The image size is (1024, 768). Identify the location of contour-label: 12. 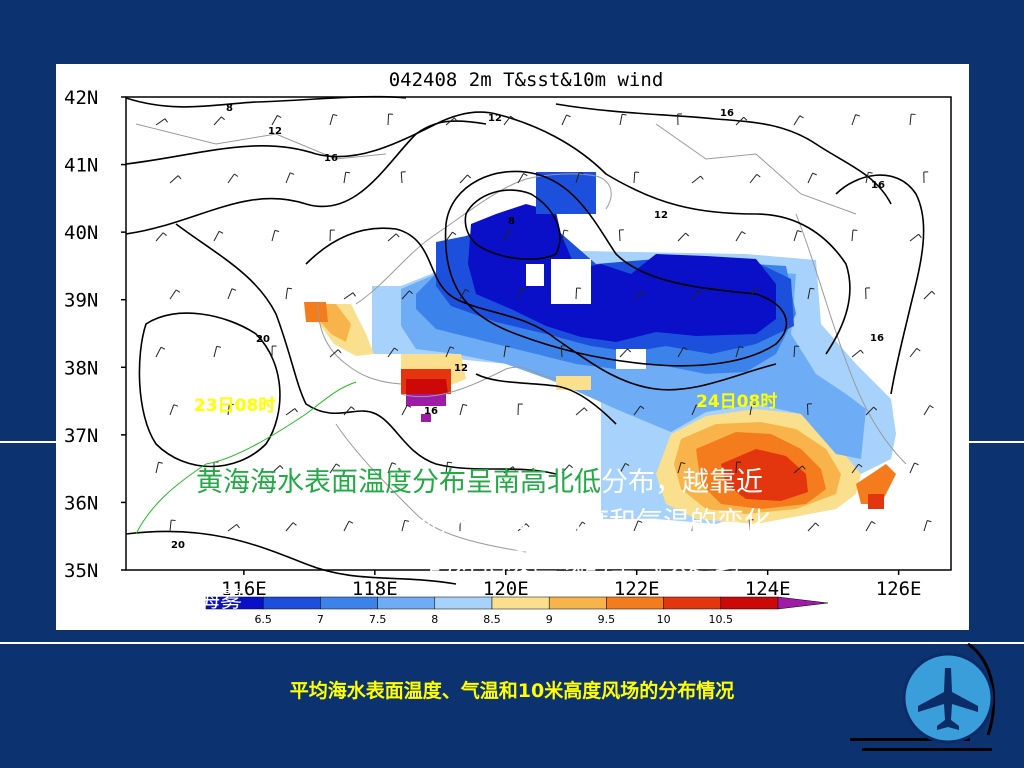
(275, 131).